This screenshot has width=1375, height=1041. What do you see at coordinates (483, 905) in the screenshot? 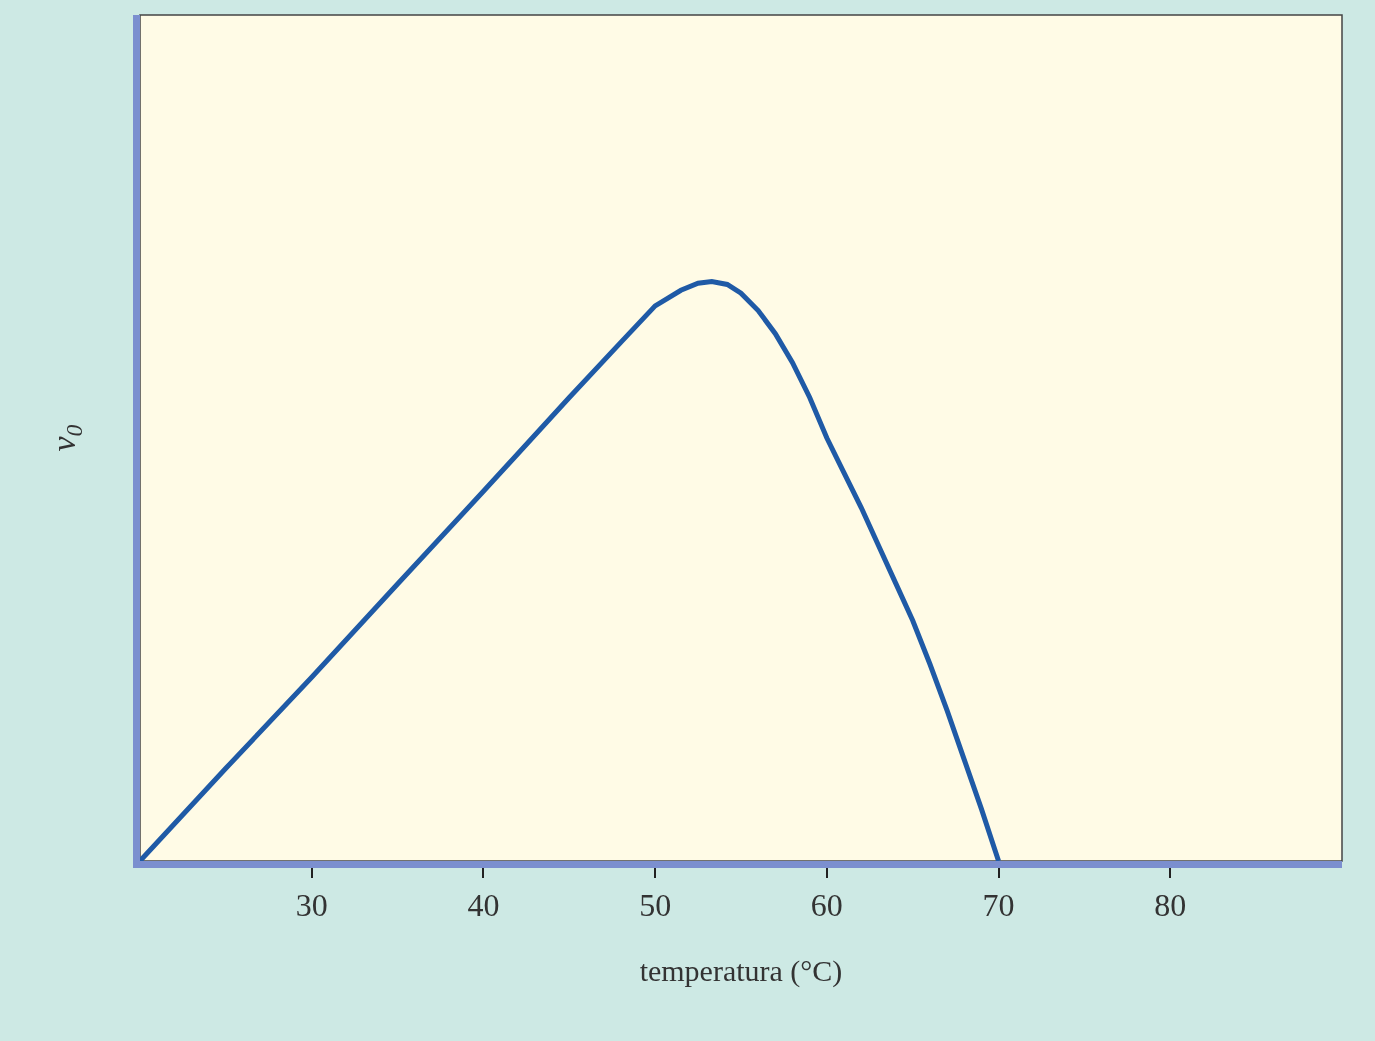
I see `x-tick-label: 40` at bounding box center [483, 905].